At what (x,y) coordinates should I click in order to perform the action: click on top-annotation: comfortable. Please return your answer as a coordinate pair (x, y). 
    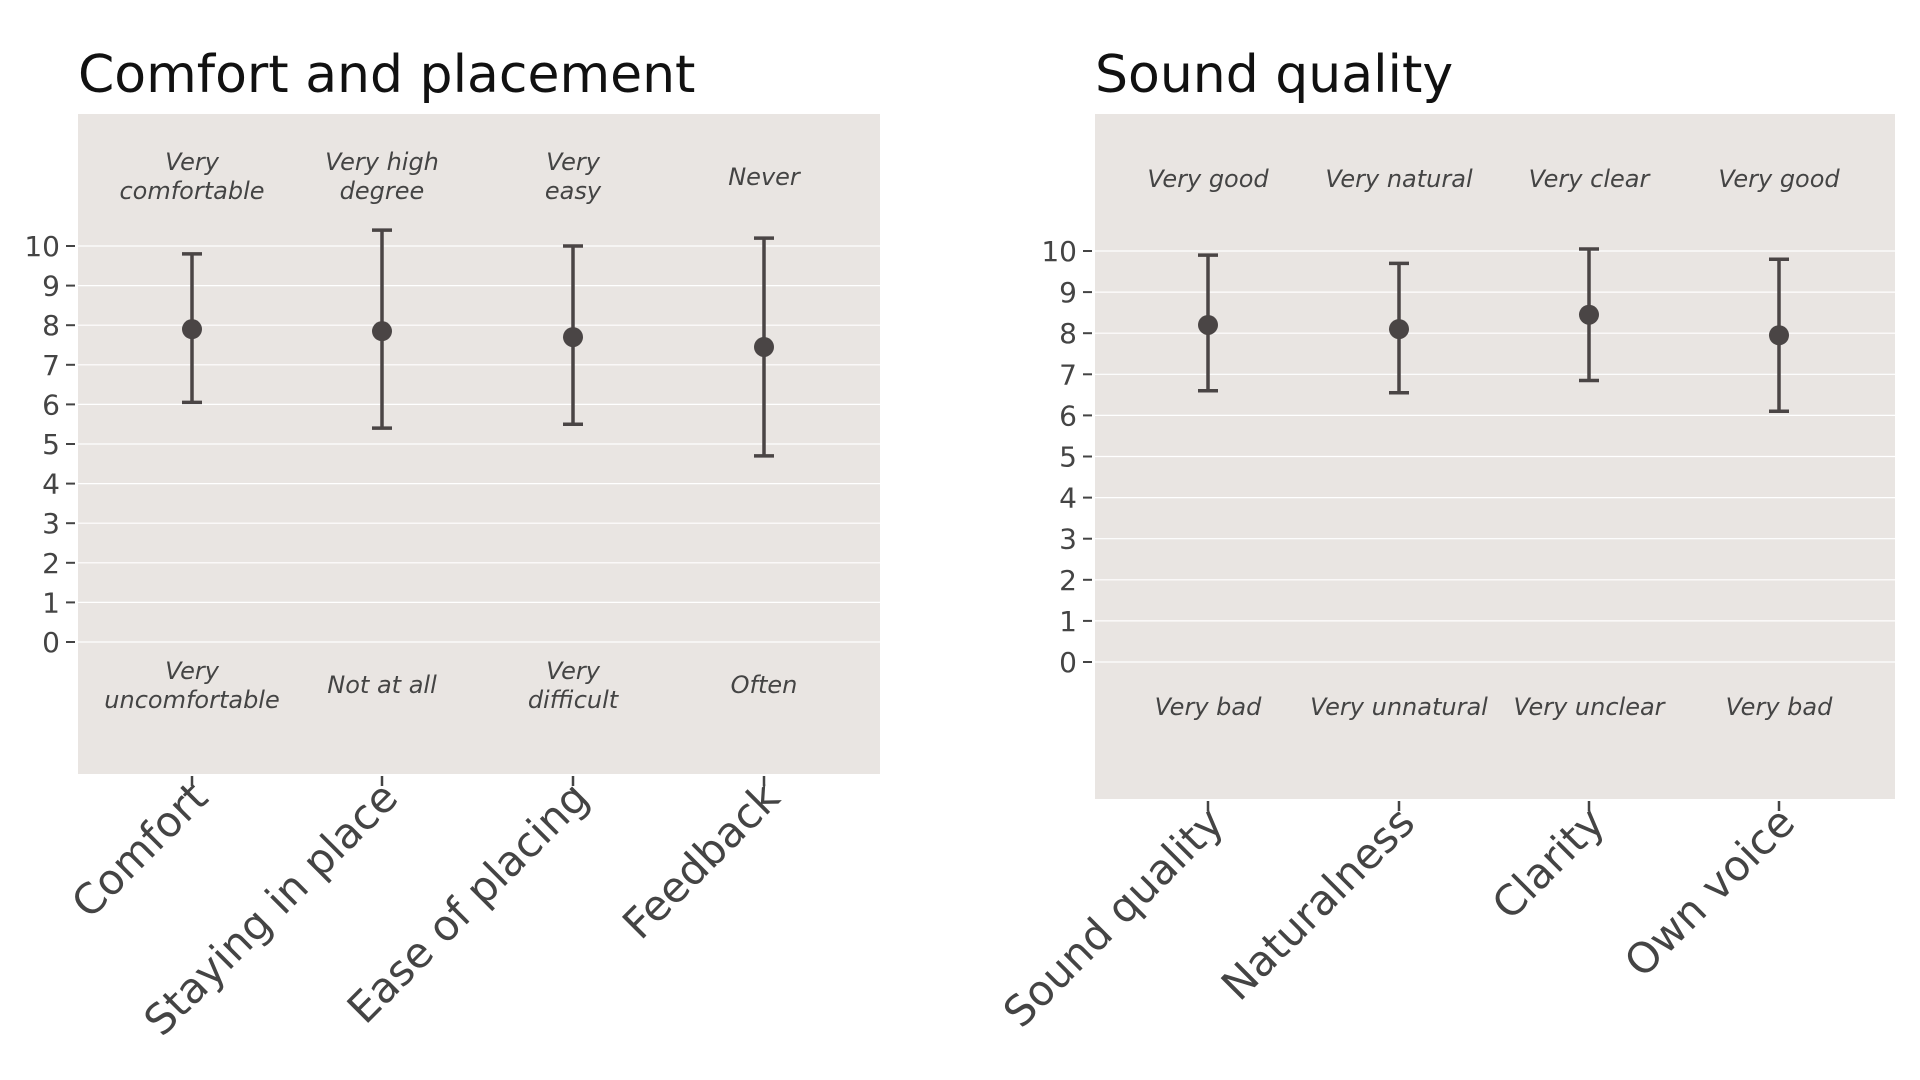
    Looking at the image, I should click on (191, 191).